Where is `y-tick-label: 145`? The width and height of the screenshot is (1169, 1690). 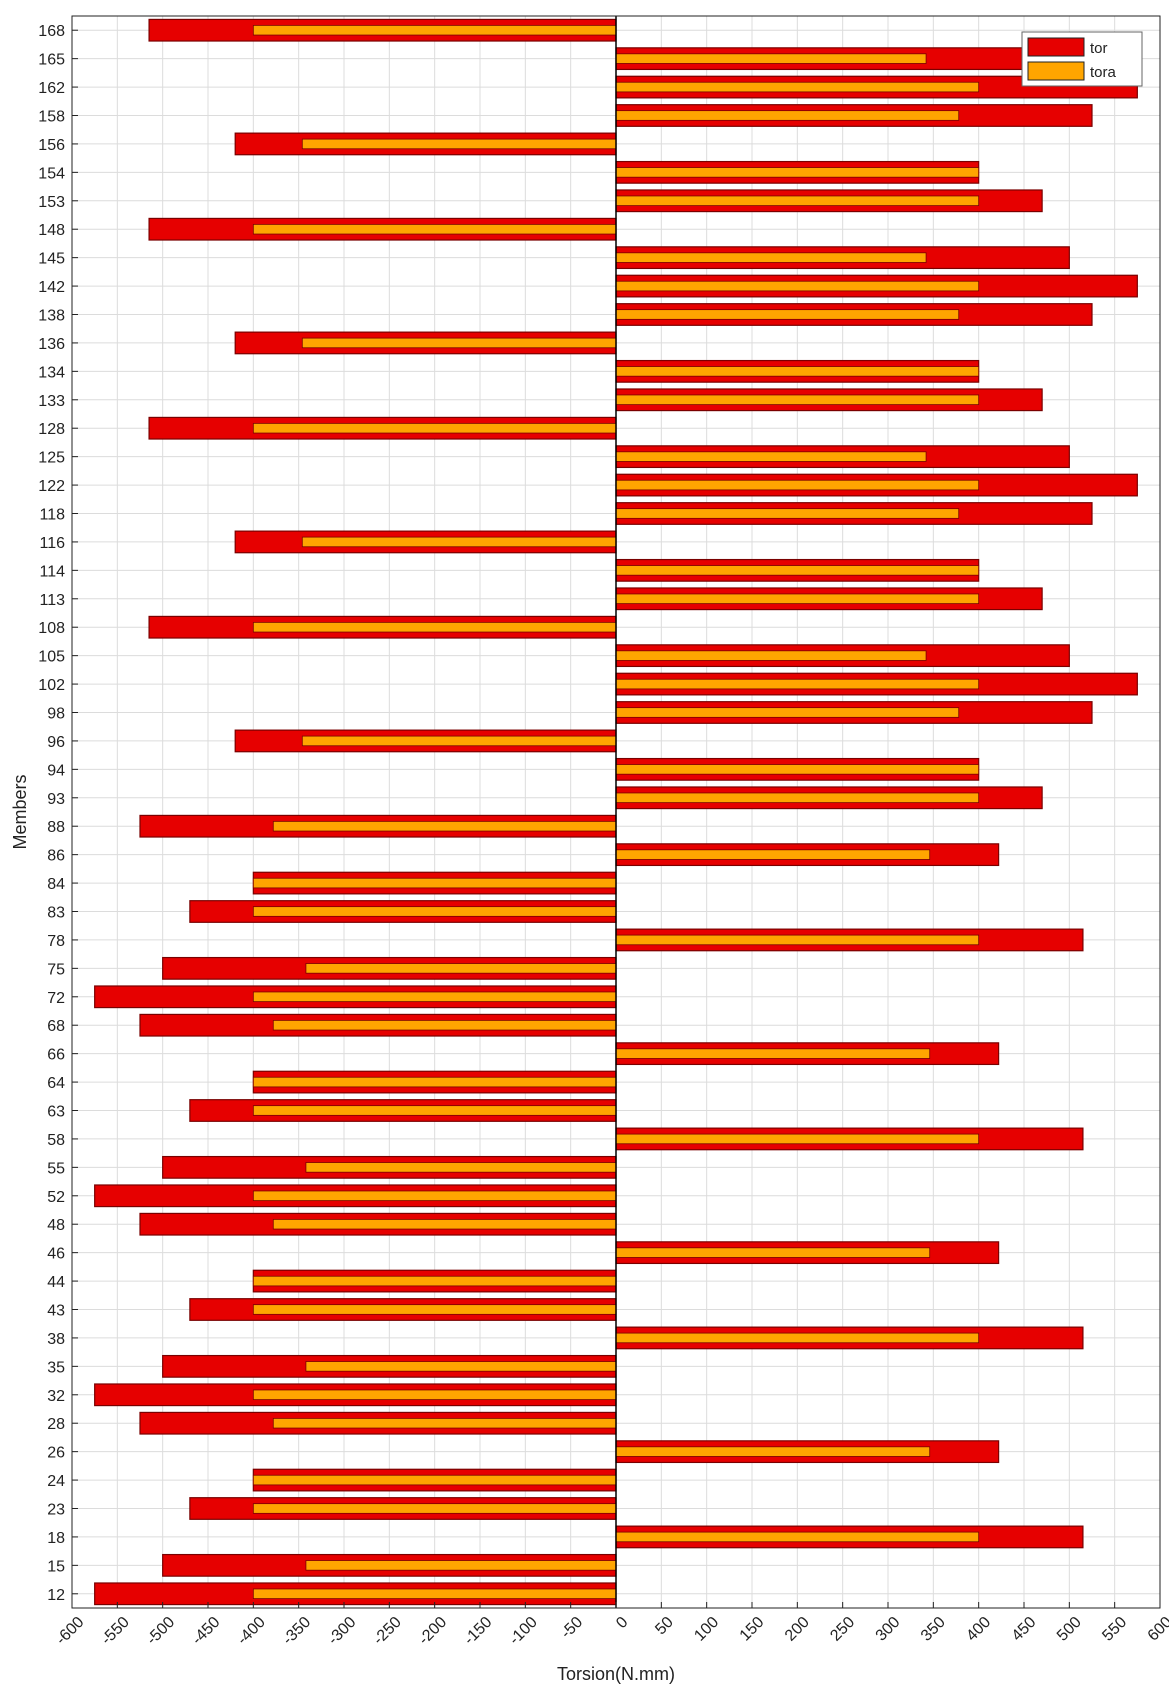 y-tick-label: 145 is located at coordinates (51, 259).